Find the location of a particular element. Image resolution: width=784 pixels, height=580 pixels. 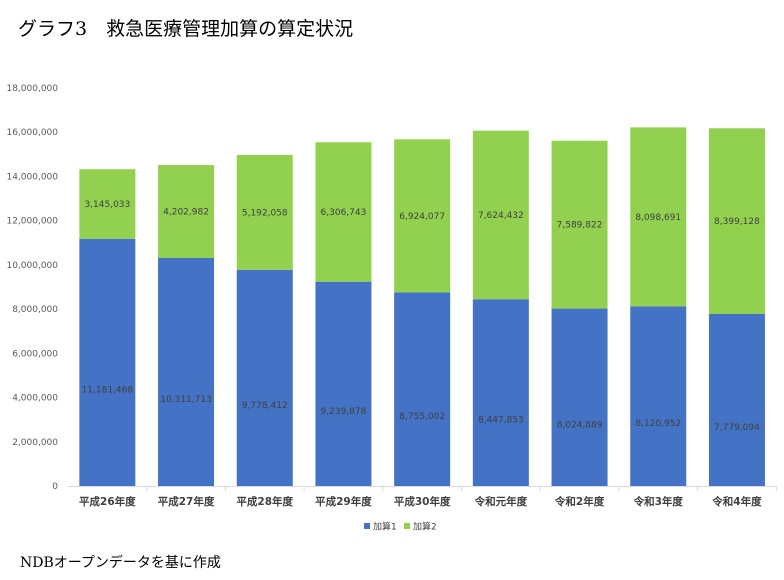

chart-title: グラフ3 救急医療管理加算の算定状況 is located at coordinates (186, 29).